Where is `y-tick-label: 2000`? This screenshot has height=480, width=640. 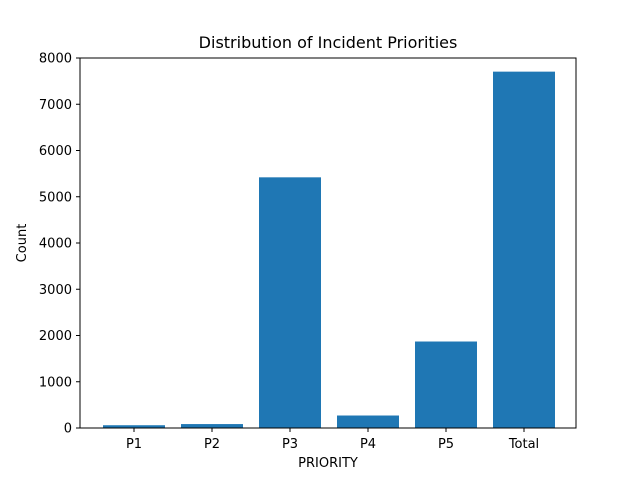 y-tick-label: 2000 is located at coordinates (55, 336).